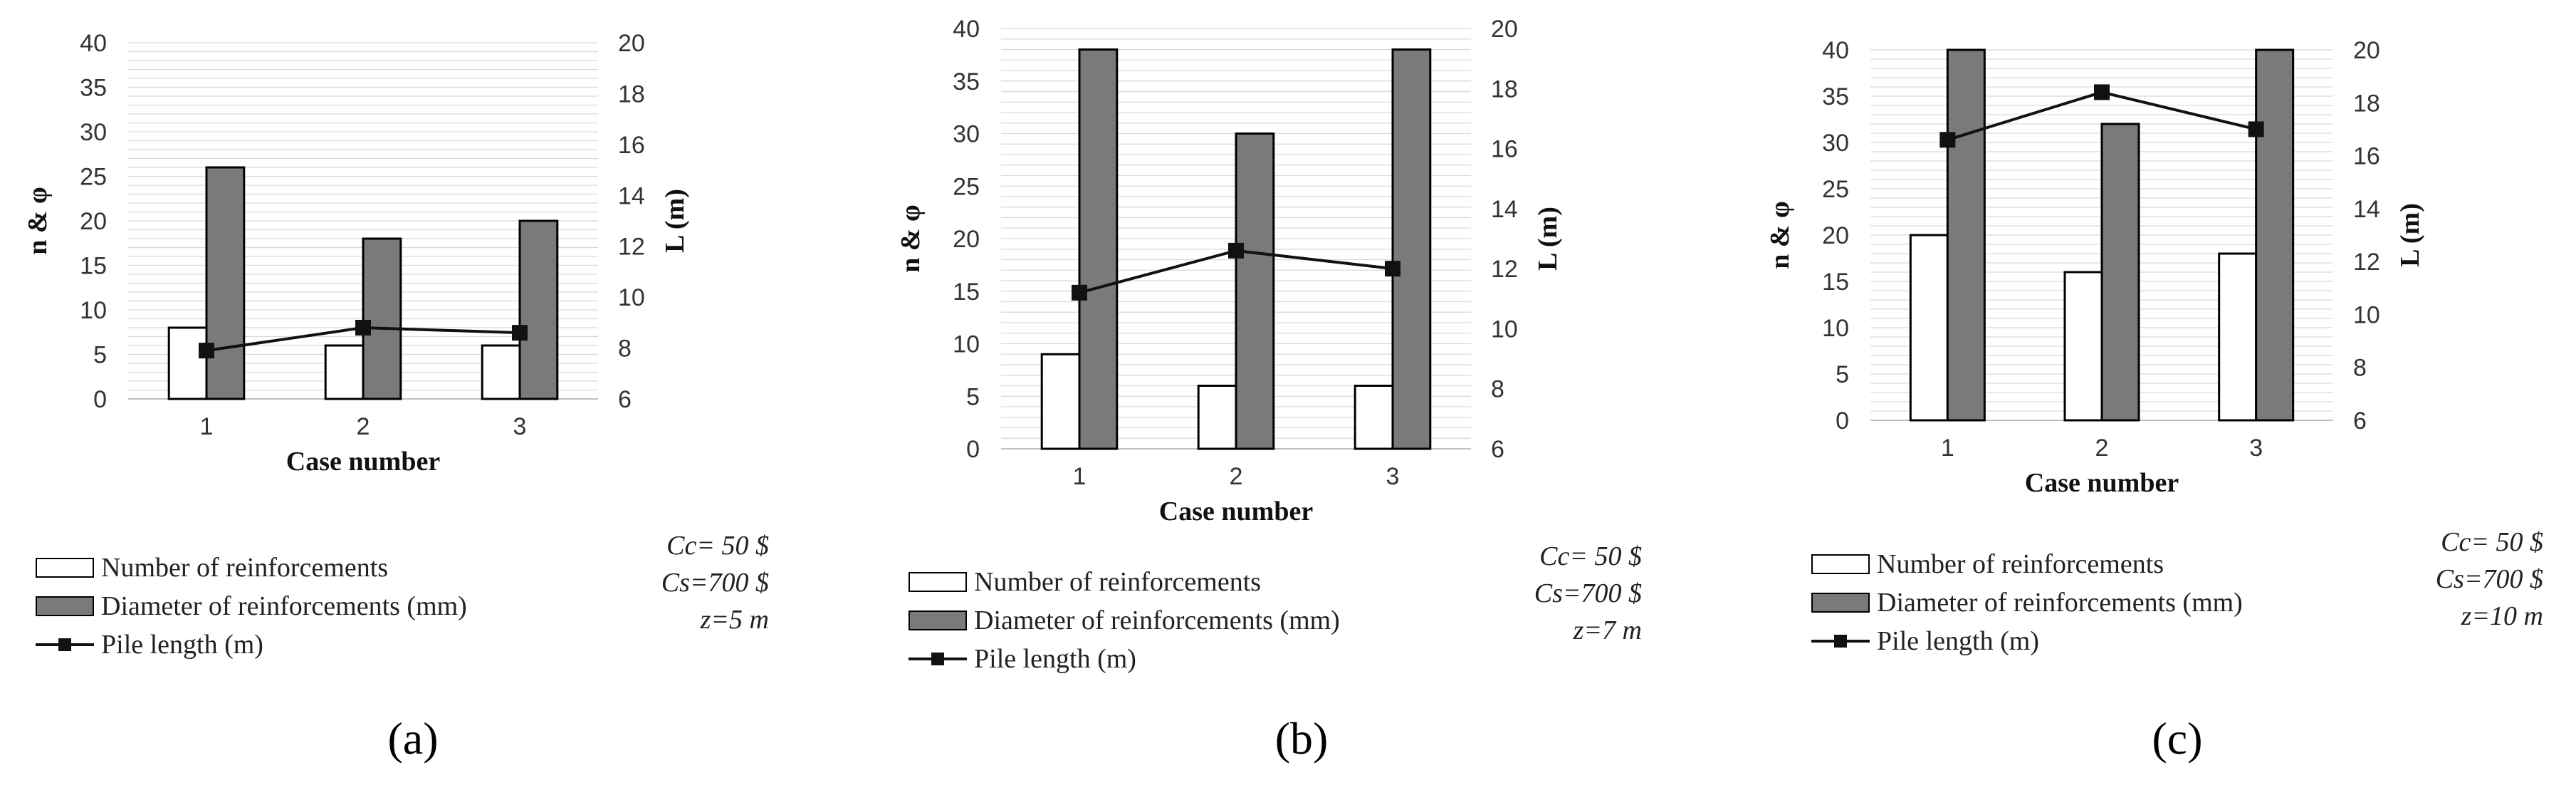  What do you see at coordinates (1607, 630) in the screenshot?
I see `param-z: z=7 m` at bounding box center [1607, 630].